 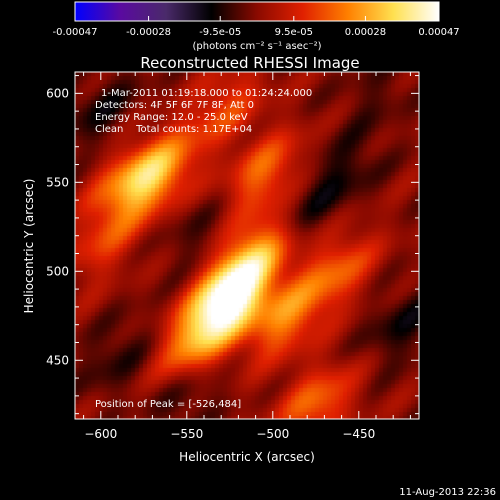 What do you see at coordinates (365, 32) in the screenshot?
I see `colorbar-tick-label: 0.00028` at bounding box center [365, 32].